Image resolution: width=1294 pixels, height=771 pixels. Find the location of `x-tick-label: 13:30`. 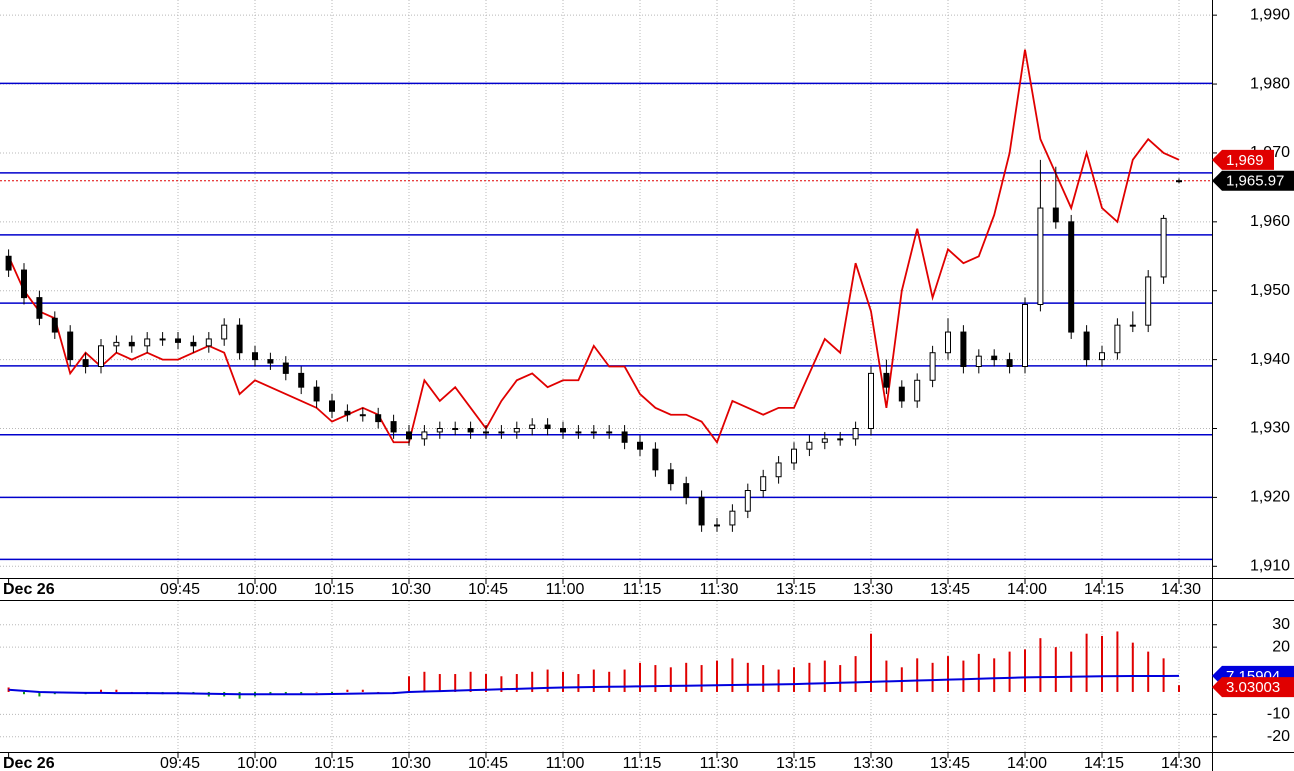

x-tick-label: 13:30 is located at coordinates (873, 763).